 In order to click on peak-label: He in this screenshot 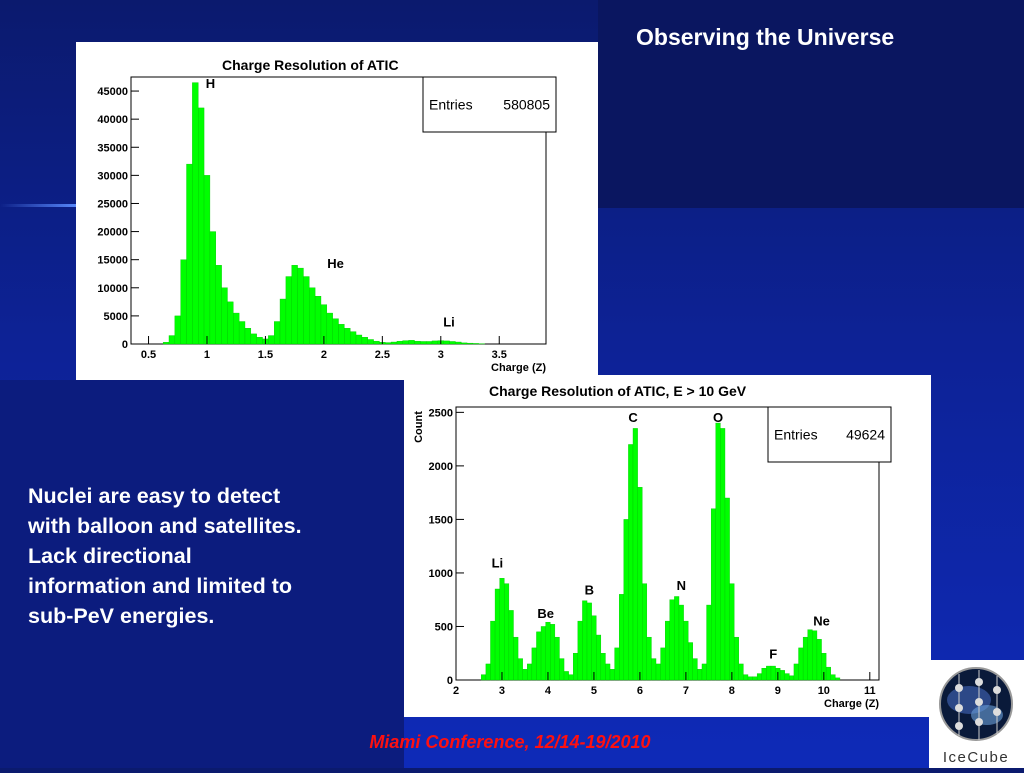, I will do `click(335, 263)`.